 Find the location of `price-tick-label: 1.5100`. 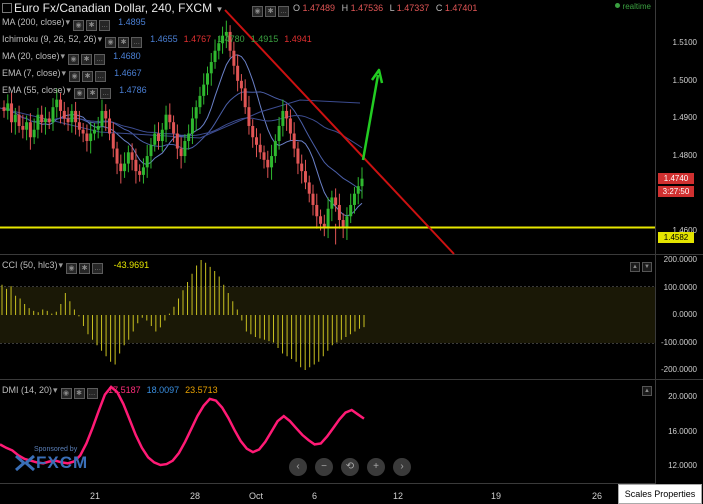

price-tick-label: 1.5100 is located at coordinates (684, 43).